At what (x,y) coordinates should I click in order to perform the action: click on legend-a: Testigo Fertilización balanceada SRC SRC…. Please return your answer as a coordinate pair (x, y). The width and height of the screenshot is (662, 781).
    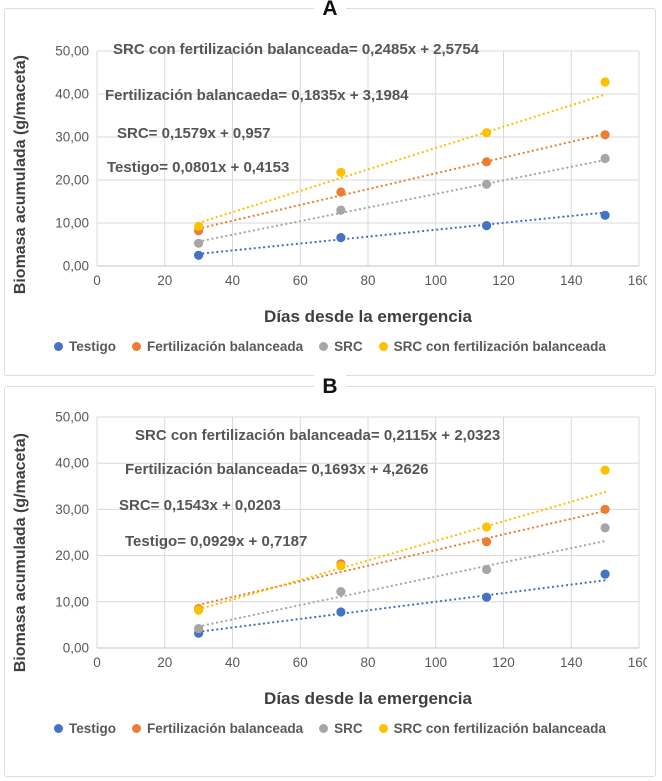
    Looking at the image, I should click on (330, 346).